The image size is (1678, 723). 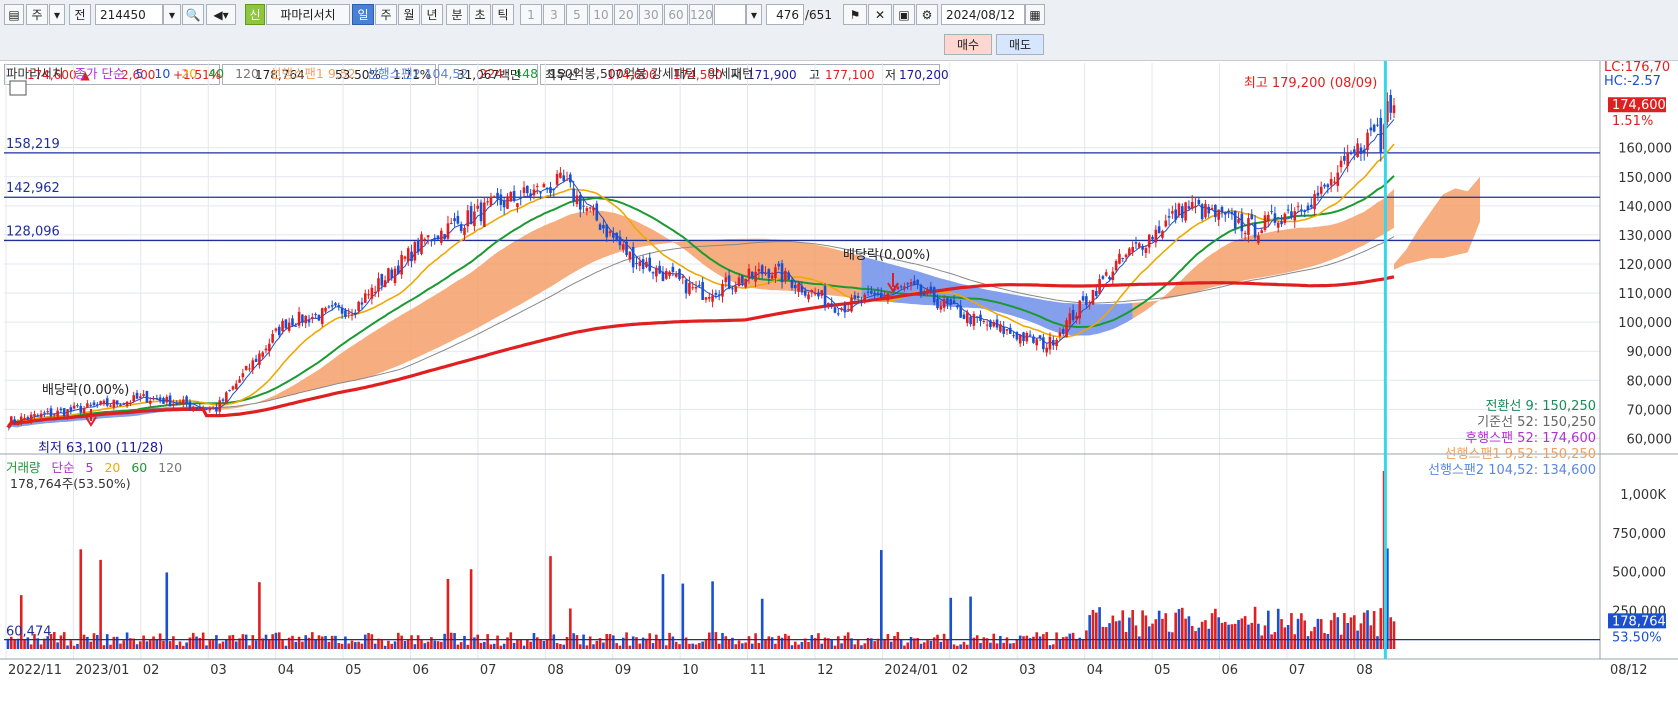 I want to click on legend-ma10: 10, so click(x=162, y=73).